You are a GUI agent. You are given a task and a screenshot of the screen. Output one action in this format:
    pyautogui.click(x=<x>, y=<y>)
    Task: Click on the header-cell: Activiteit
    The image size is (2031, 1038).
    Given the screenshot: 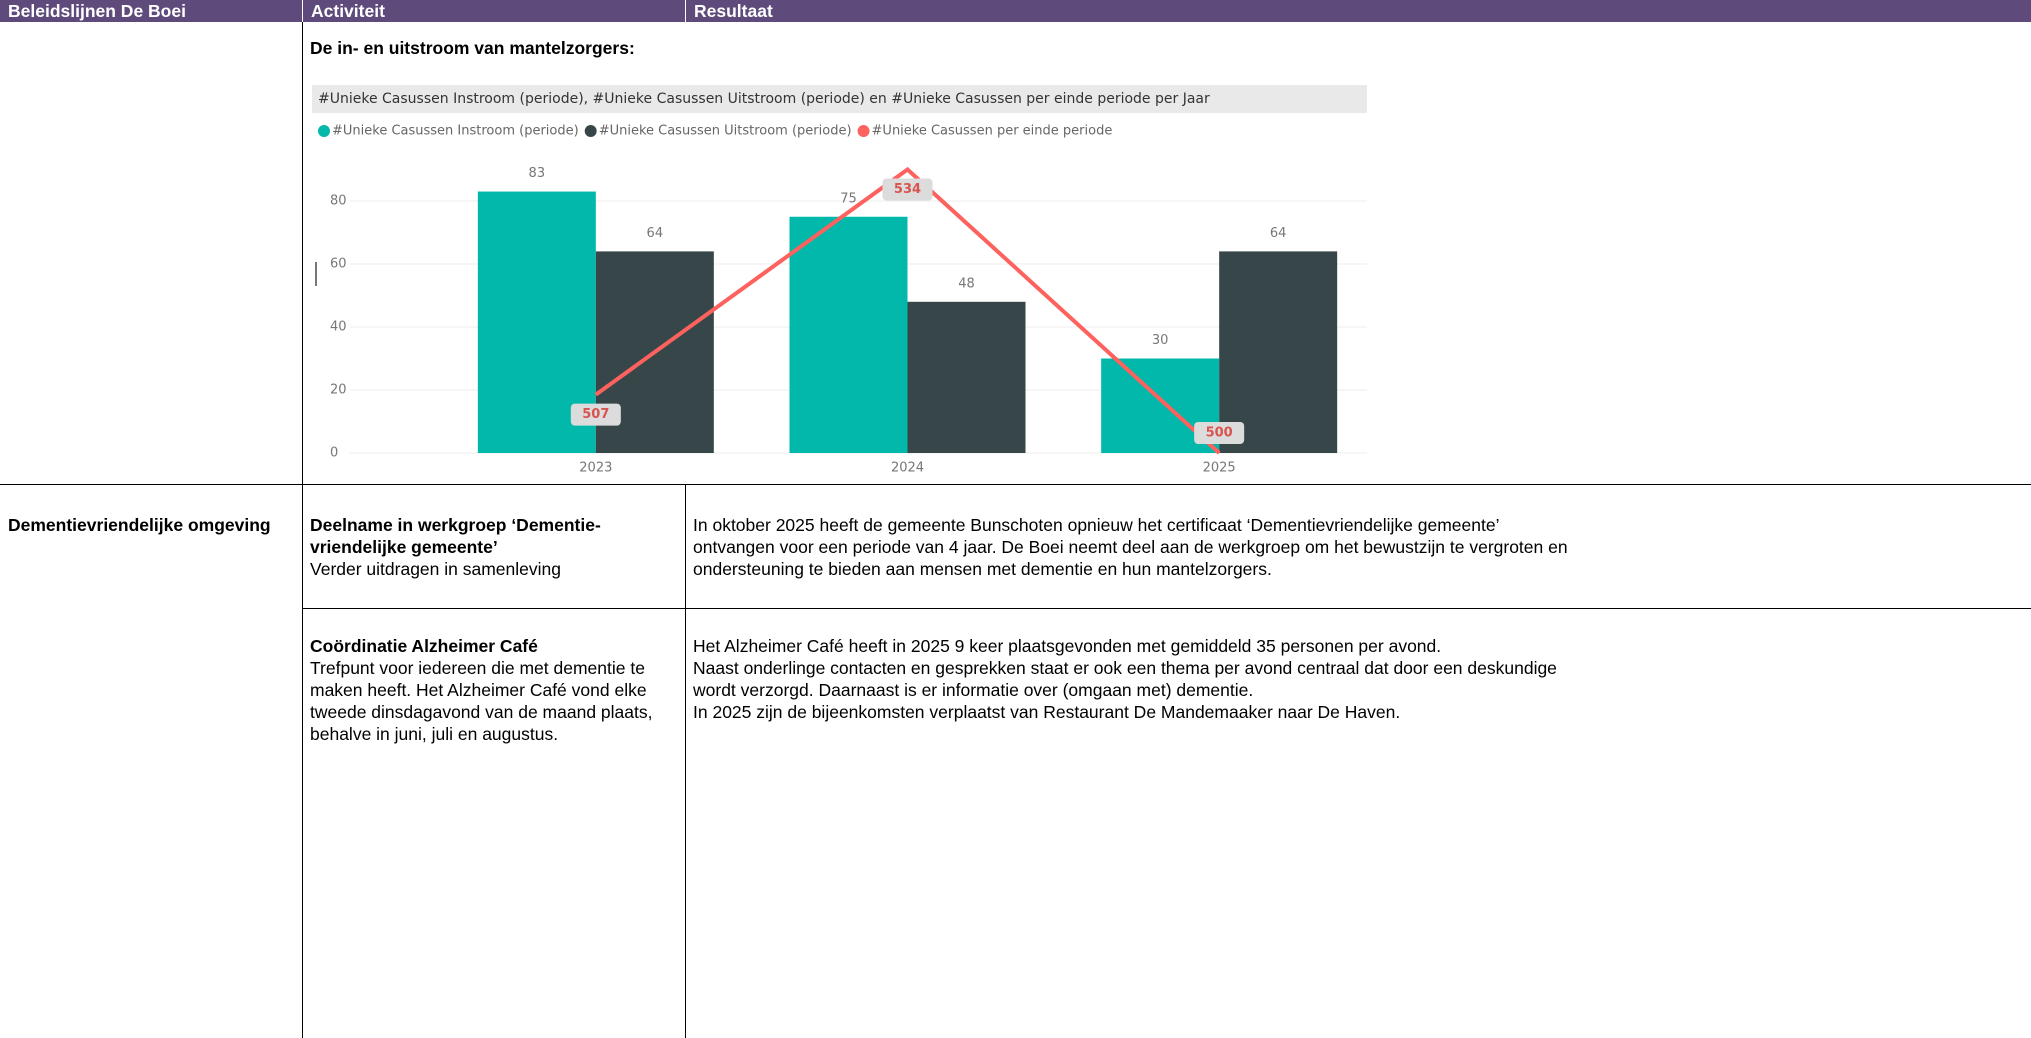 What is the action you would take?
    pyautogui.click(x=493, y=11)
    